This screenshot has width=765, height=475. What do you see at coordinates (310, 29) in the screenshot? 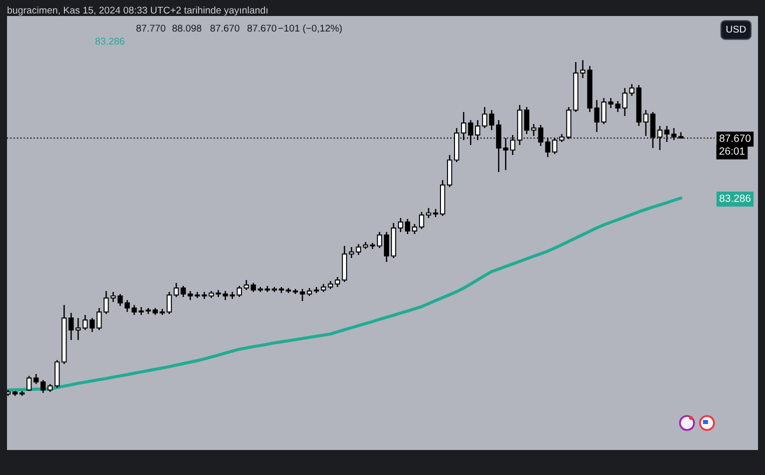
I see `annotation: −101 (−0,12%)` at bounding box center [310, 29].